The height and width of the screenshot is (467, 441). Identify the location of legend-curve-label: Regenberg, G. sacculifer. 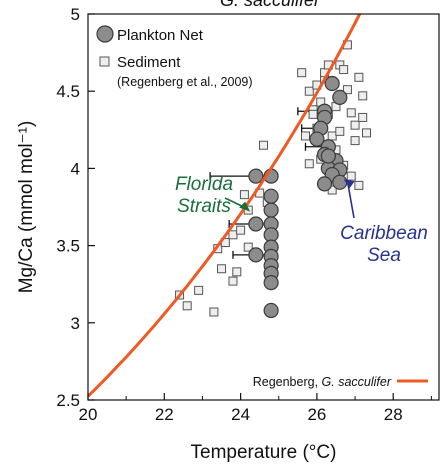
(322, 382).